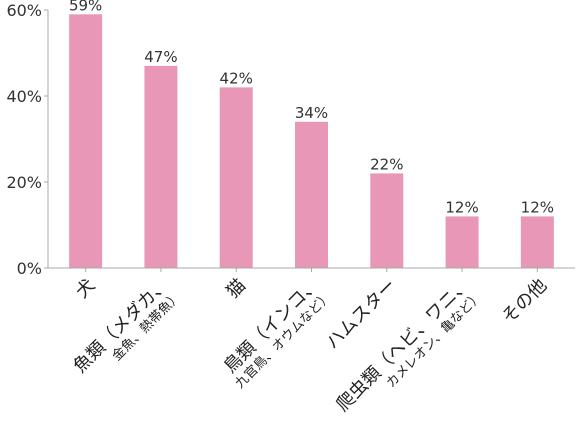  What do you see at coordinates (27, 139) in the screenshot?
I see `y-axis: 0% 20% 40% 60%` at bounding box center [27, 139].